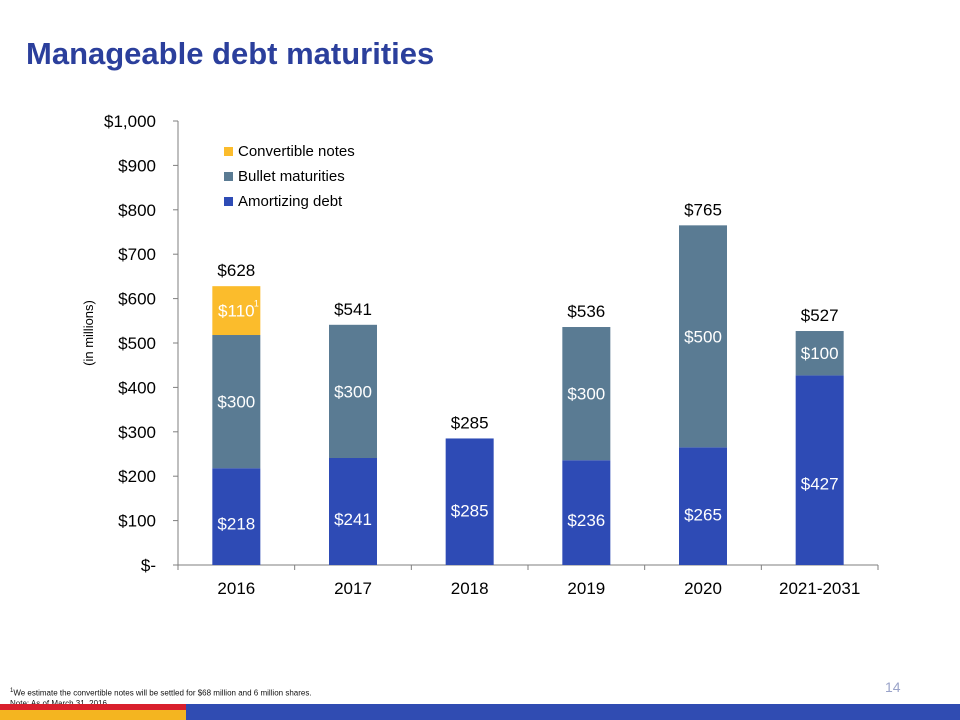  Describe the element at coordinates (137, 254) in the screenshot. I see `y-tick-label: $700` at that location.